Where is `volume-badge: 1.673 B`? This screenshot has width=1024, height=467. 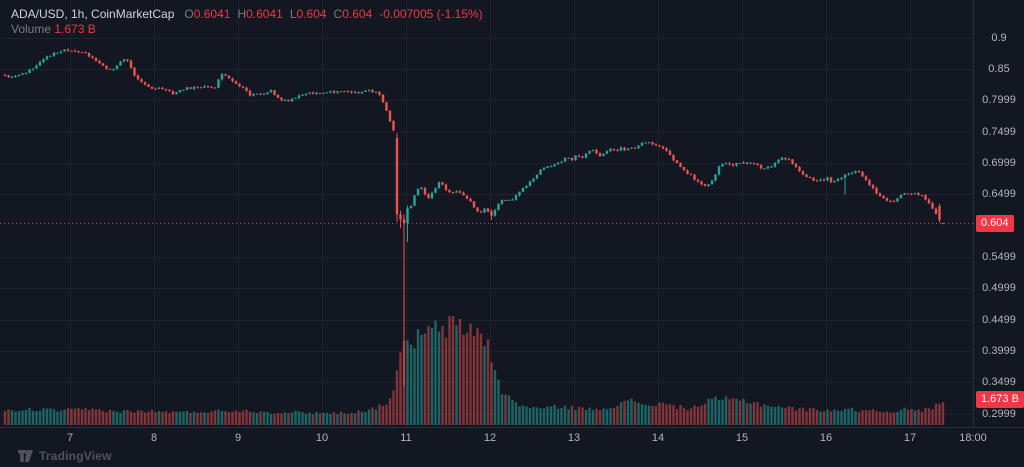
volume-badge: 1.673 B is located at coordinates (1000, 399).